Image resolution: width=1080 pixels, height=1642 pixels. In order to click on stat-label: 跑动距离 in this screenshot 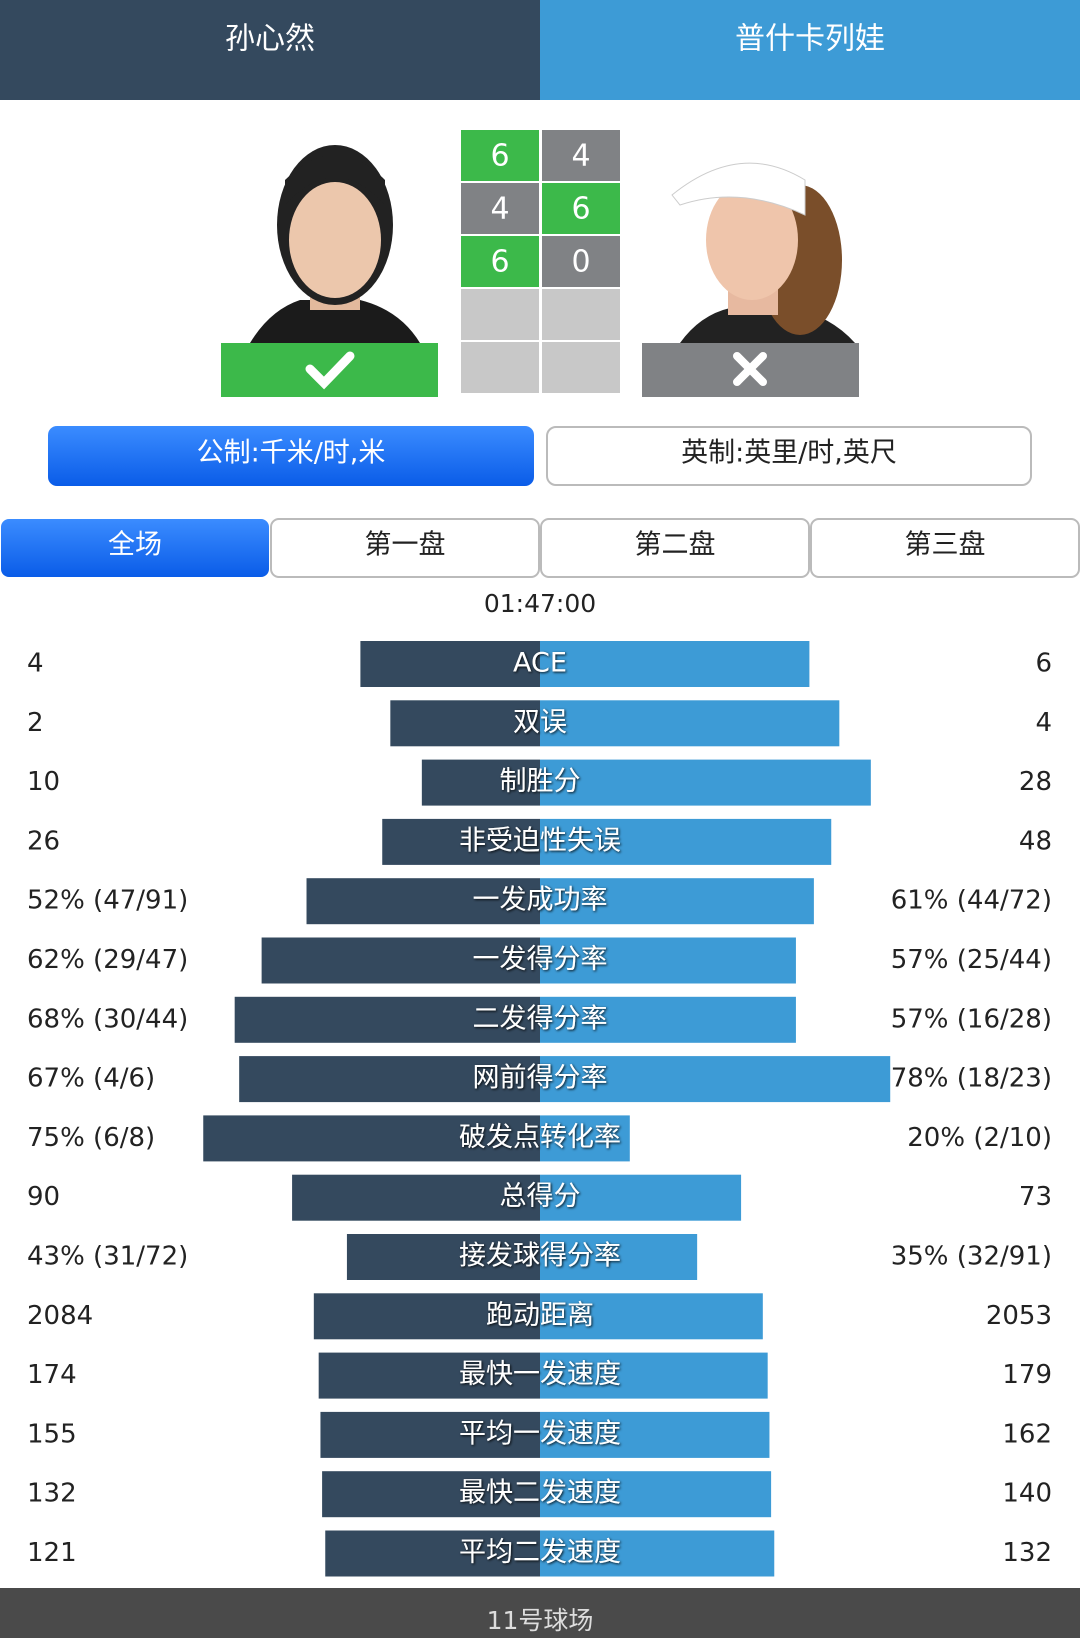, I will do `click(540, 1315)`.